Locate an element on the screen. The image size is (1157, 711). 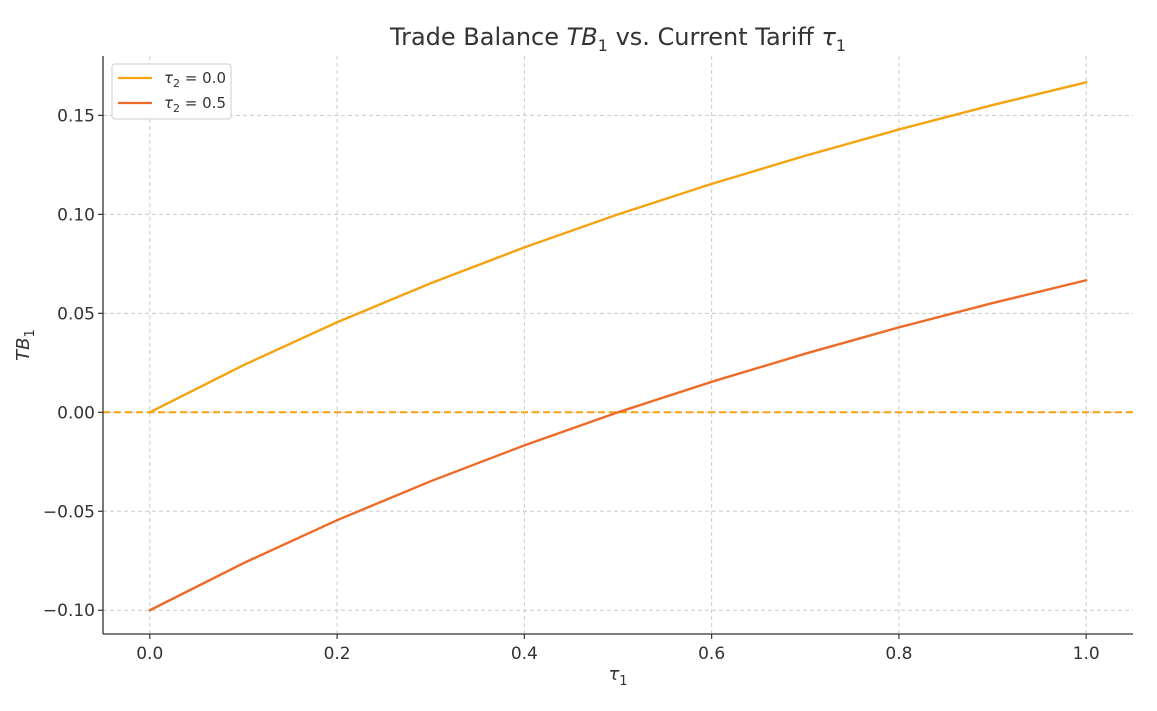
x-tick-label: 0.2 is located at coordinates (337, 654).